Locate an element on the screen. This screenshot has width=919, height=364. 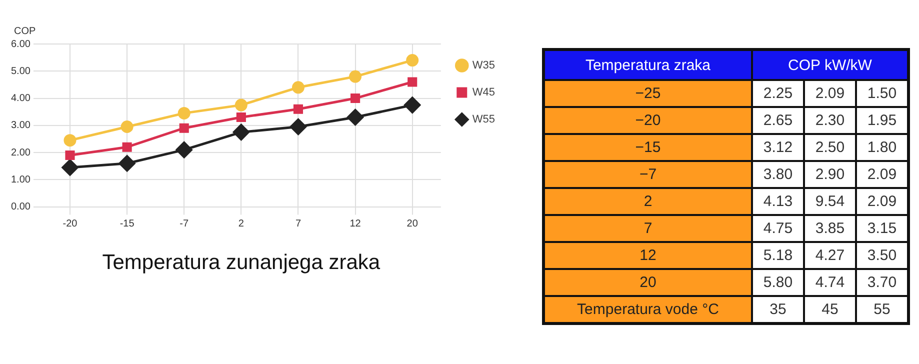
data-label: 2.25 is located at coordinates (778, 93).